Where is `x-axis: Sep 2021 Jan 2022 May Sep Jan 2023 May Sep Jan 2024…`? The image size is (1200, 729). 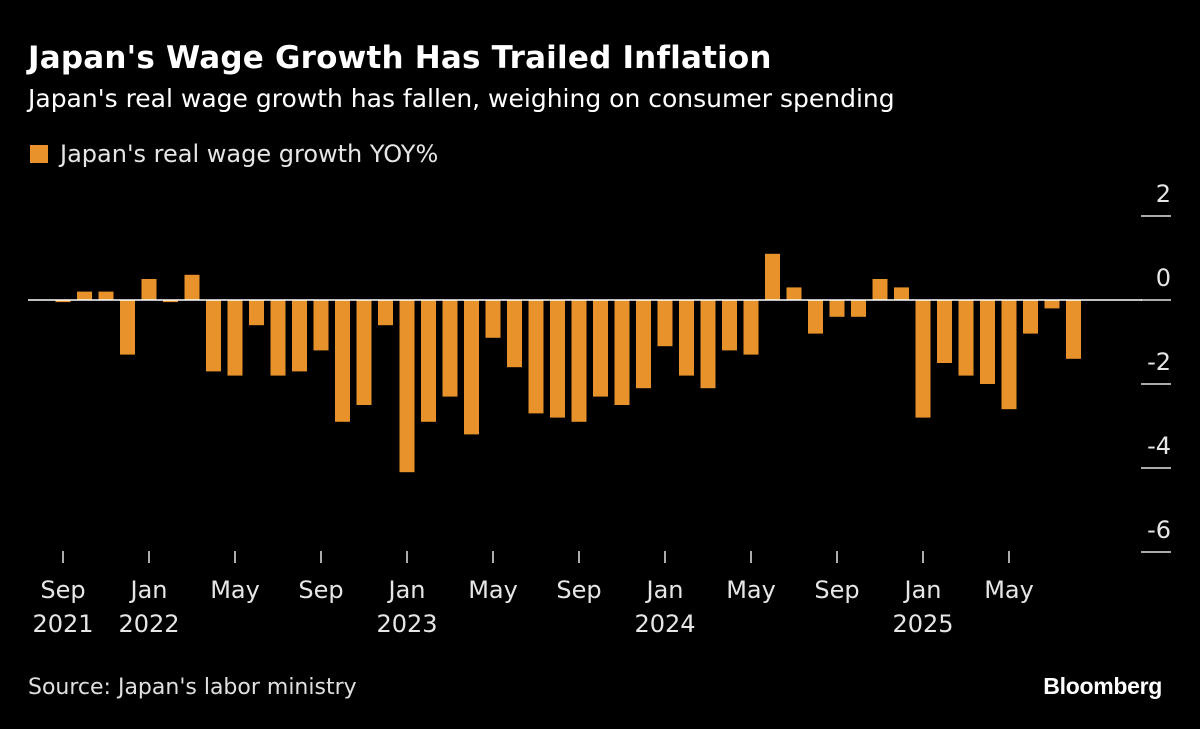
x-axis: Sep 2021 Jan 2022 May Sep Jan 2023 May Sep Jan 2024… is located at coordinates (533, 594).